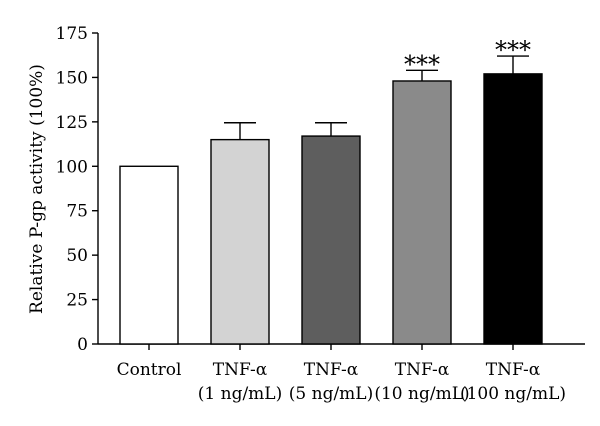  What do you see at coordinates (77, 189) in the screenshot?
I see `y-axis: 0 25 50 75 100 125 150 175` at bounding box center [77, 189].